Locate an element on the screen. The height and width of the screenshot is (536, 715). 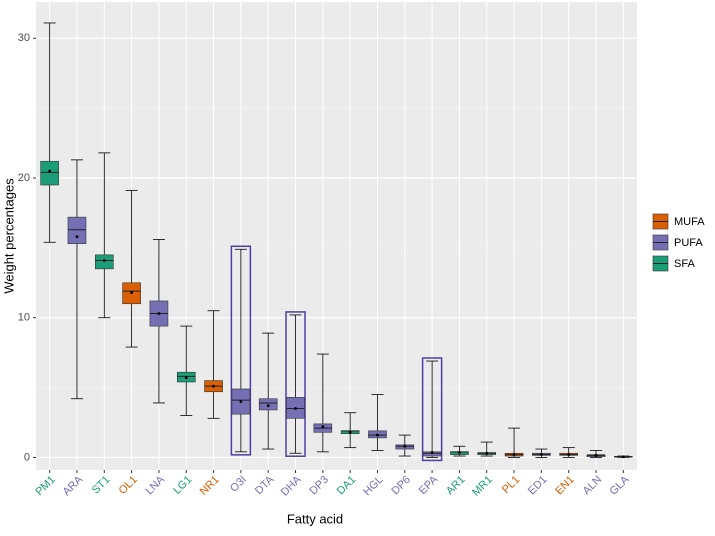
x-tick-label: MR1 is located at coordinates (482, 486).